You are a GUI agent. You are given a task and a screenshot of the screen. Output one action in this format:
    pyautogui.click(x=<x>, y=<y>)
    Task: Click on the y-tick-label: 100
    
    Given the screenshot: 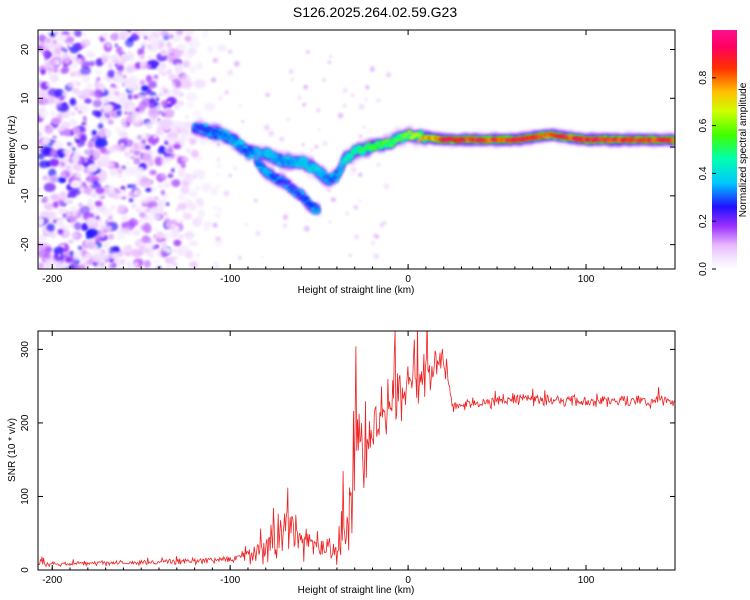 What is the action you would take?
    pyautogui.click(x=25, y=496)
    